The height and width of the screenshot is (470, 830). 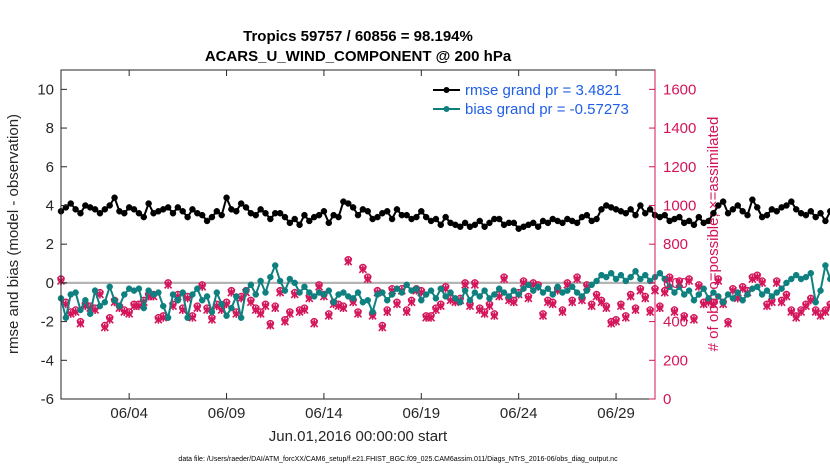 What do you see at coordinates (547, 109) in the screenshot?
I see `legend-label-bias: bias grand pr = -0.57273` at bounding box center [547, 109].